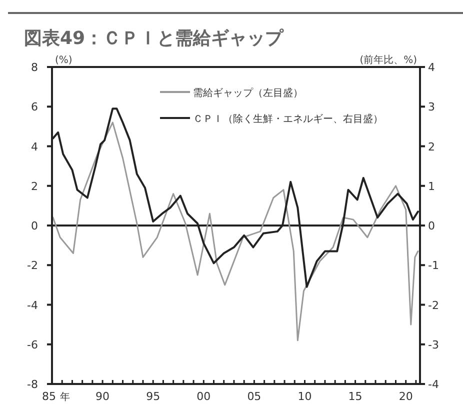  I want to click on x-tick-label: 20, so click(405, 396).